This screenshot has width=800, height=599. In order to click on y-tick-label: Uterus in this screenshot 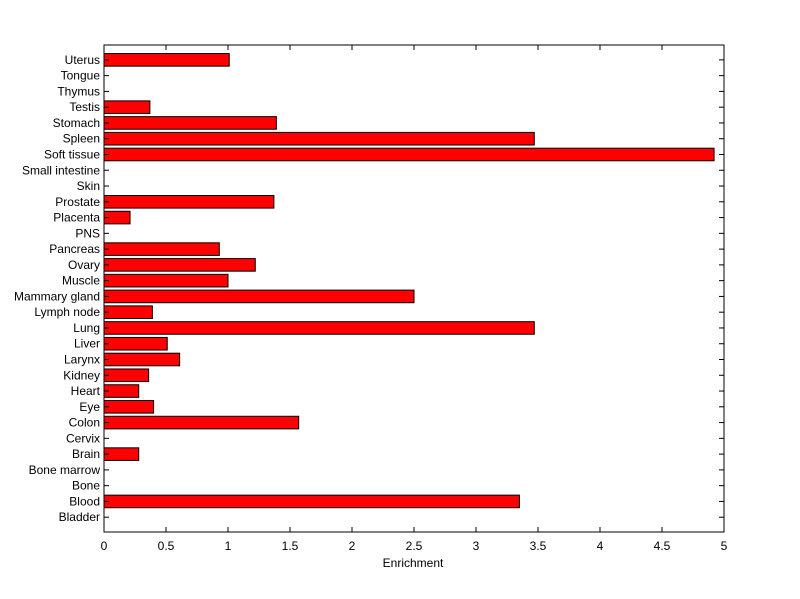, I will do `click(82, 60)`.